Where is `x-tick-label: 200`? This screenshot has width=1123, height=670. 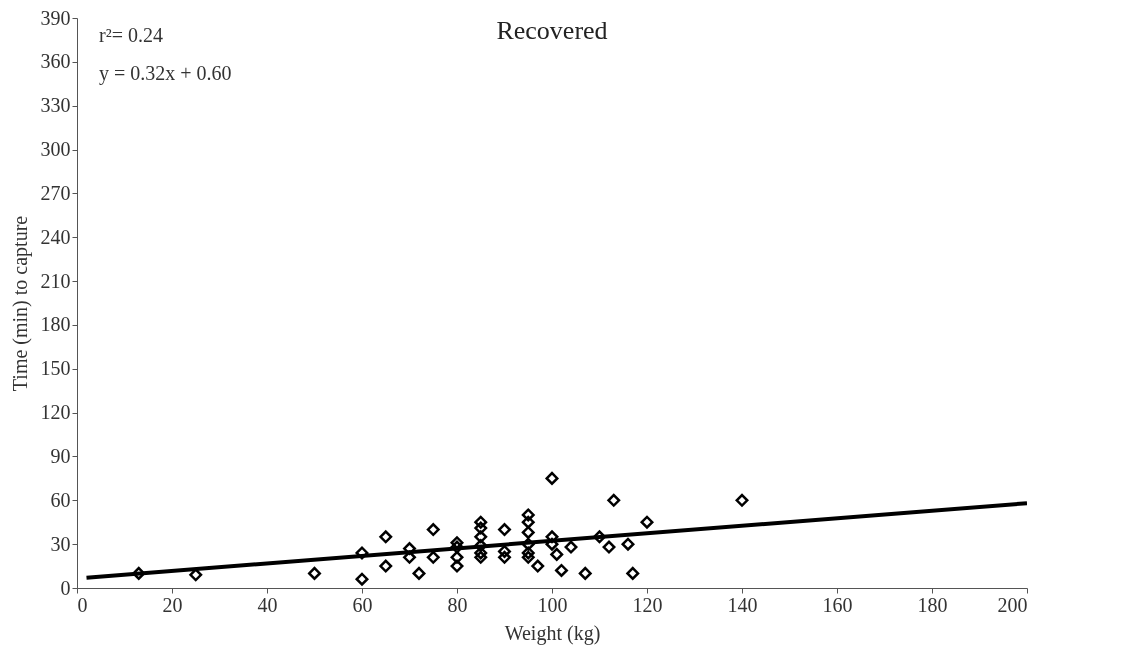
x-tick-label: 200 is located at coordinates (1012, 604).